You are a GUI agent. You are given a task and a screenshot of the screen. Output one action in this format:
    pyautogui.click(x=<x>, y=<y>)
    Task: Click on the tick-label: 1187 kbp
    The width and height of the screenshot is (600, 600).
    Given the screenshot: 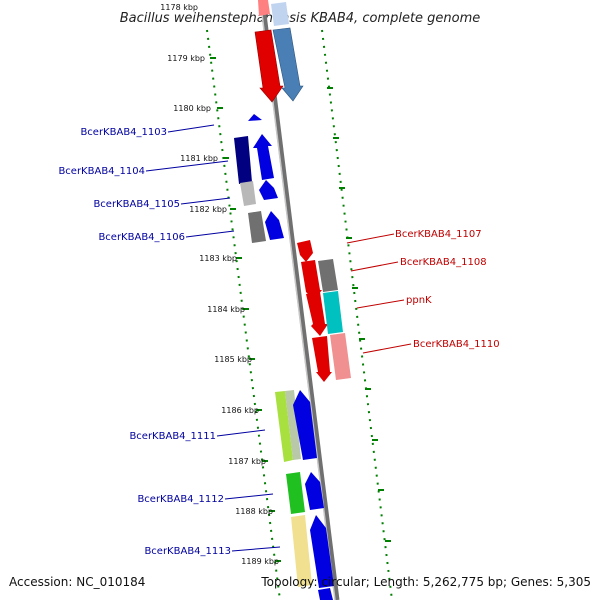 What is the action you would take?
    pyautogui.click(x=247, y=461)
    